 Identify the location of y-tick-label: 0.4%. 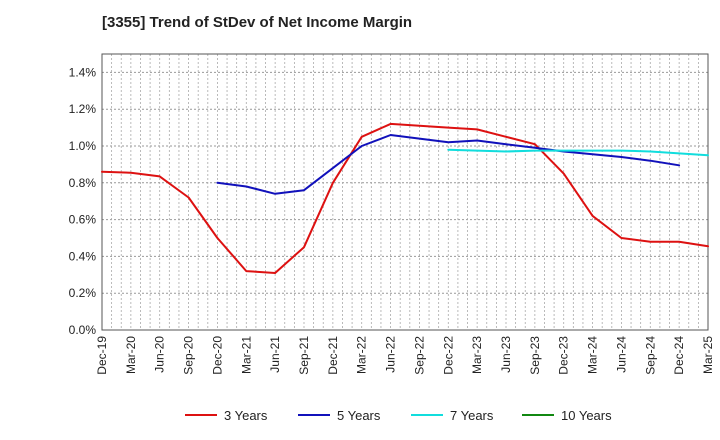
(83, 256).